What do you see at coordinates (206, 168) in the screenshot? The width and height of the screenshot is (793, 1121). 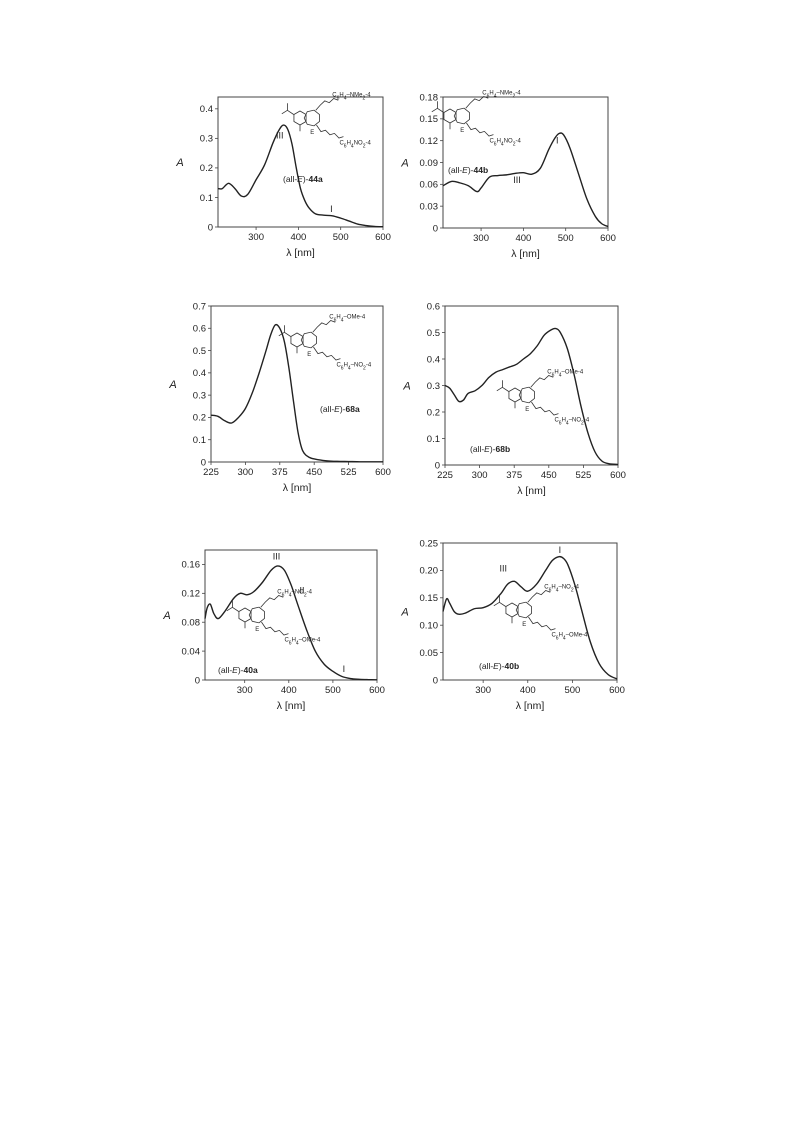 I see `y-tick-label: 0.2` at bounding box center [206, 168].